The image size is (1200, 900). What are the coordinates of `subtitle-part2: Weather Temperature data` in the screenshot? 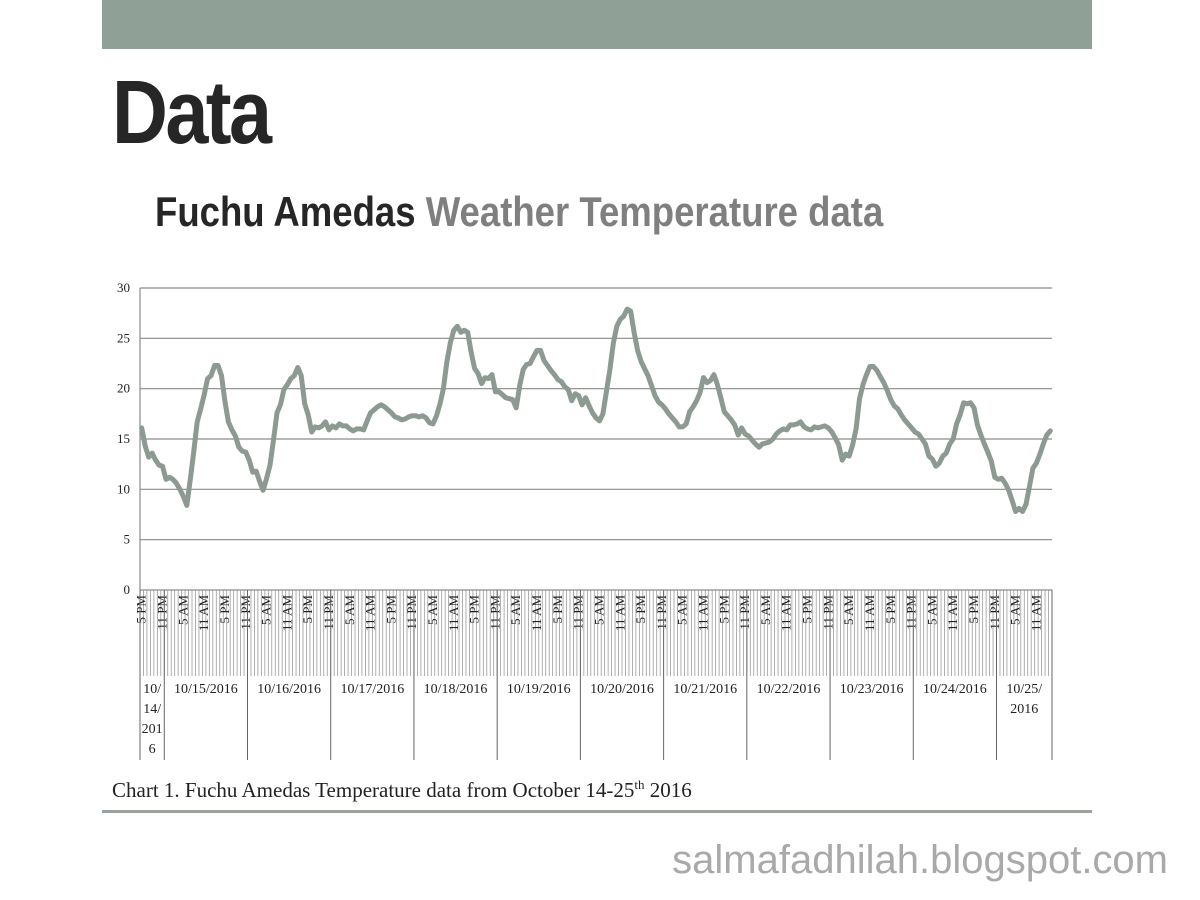 It's located at (654, 211).